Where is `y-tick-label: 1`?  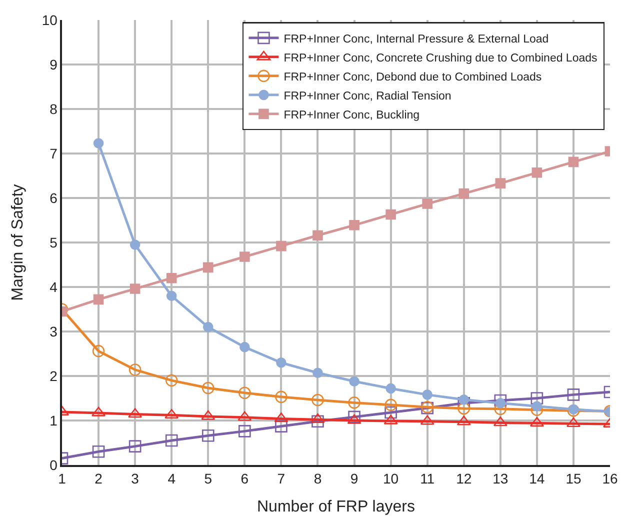
y-tick-label: 1 is located at coordinates (54, 420).